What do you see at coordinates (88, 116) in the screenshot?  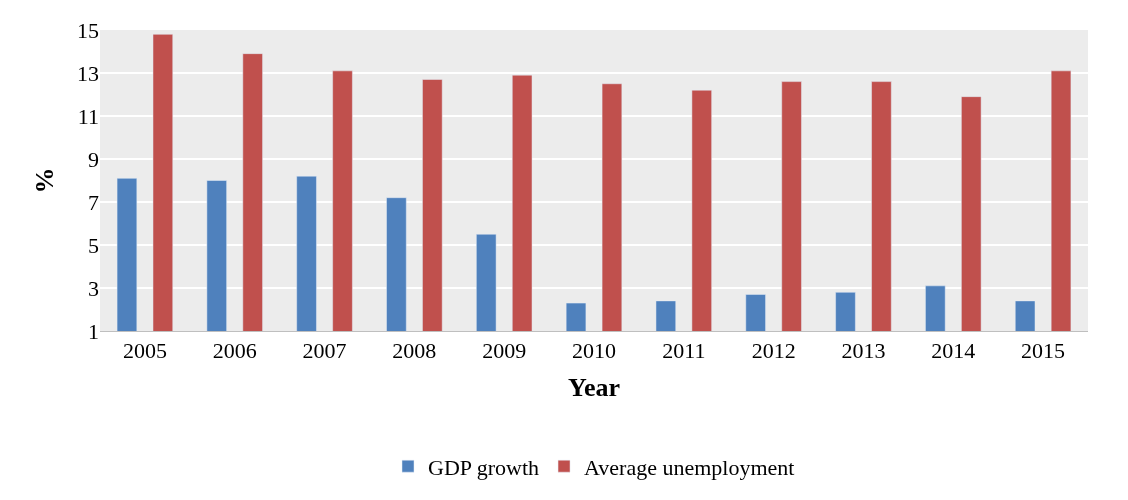 I see `y-tick-label: 11` at bounding box center [88, 116].